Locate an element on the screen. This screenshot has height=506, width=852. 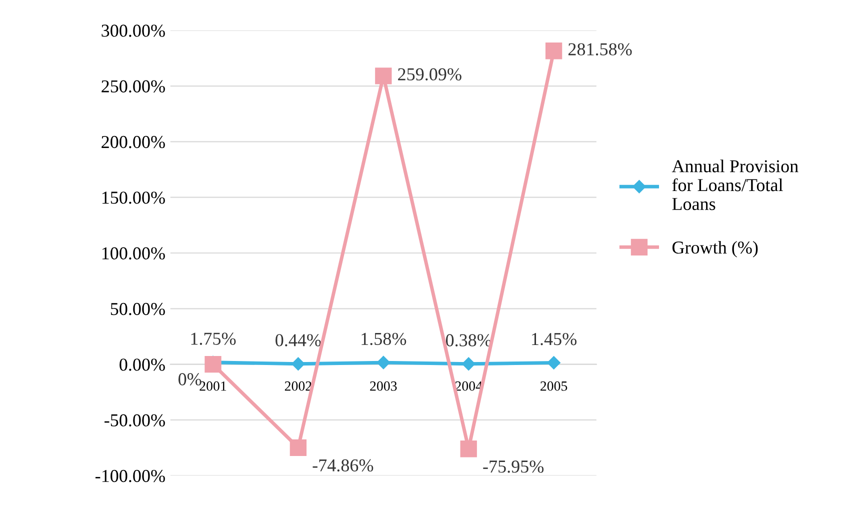
y-tick-label: 150.00% is located at coordinates (133, 198).